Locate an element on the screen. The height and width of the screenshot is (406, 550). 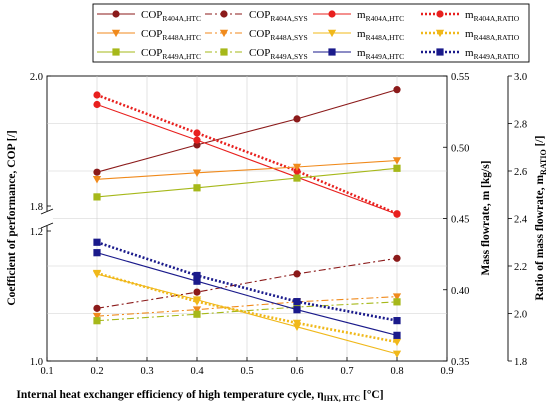
legend-label: mR404A,HTC is located at coordinates (380, 16).